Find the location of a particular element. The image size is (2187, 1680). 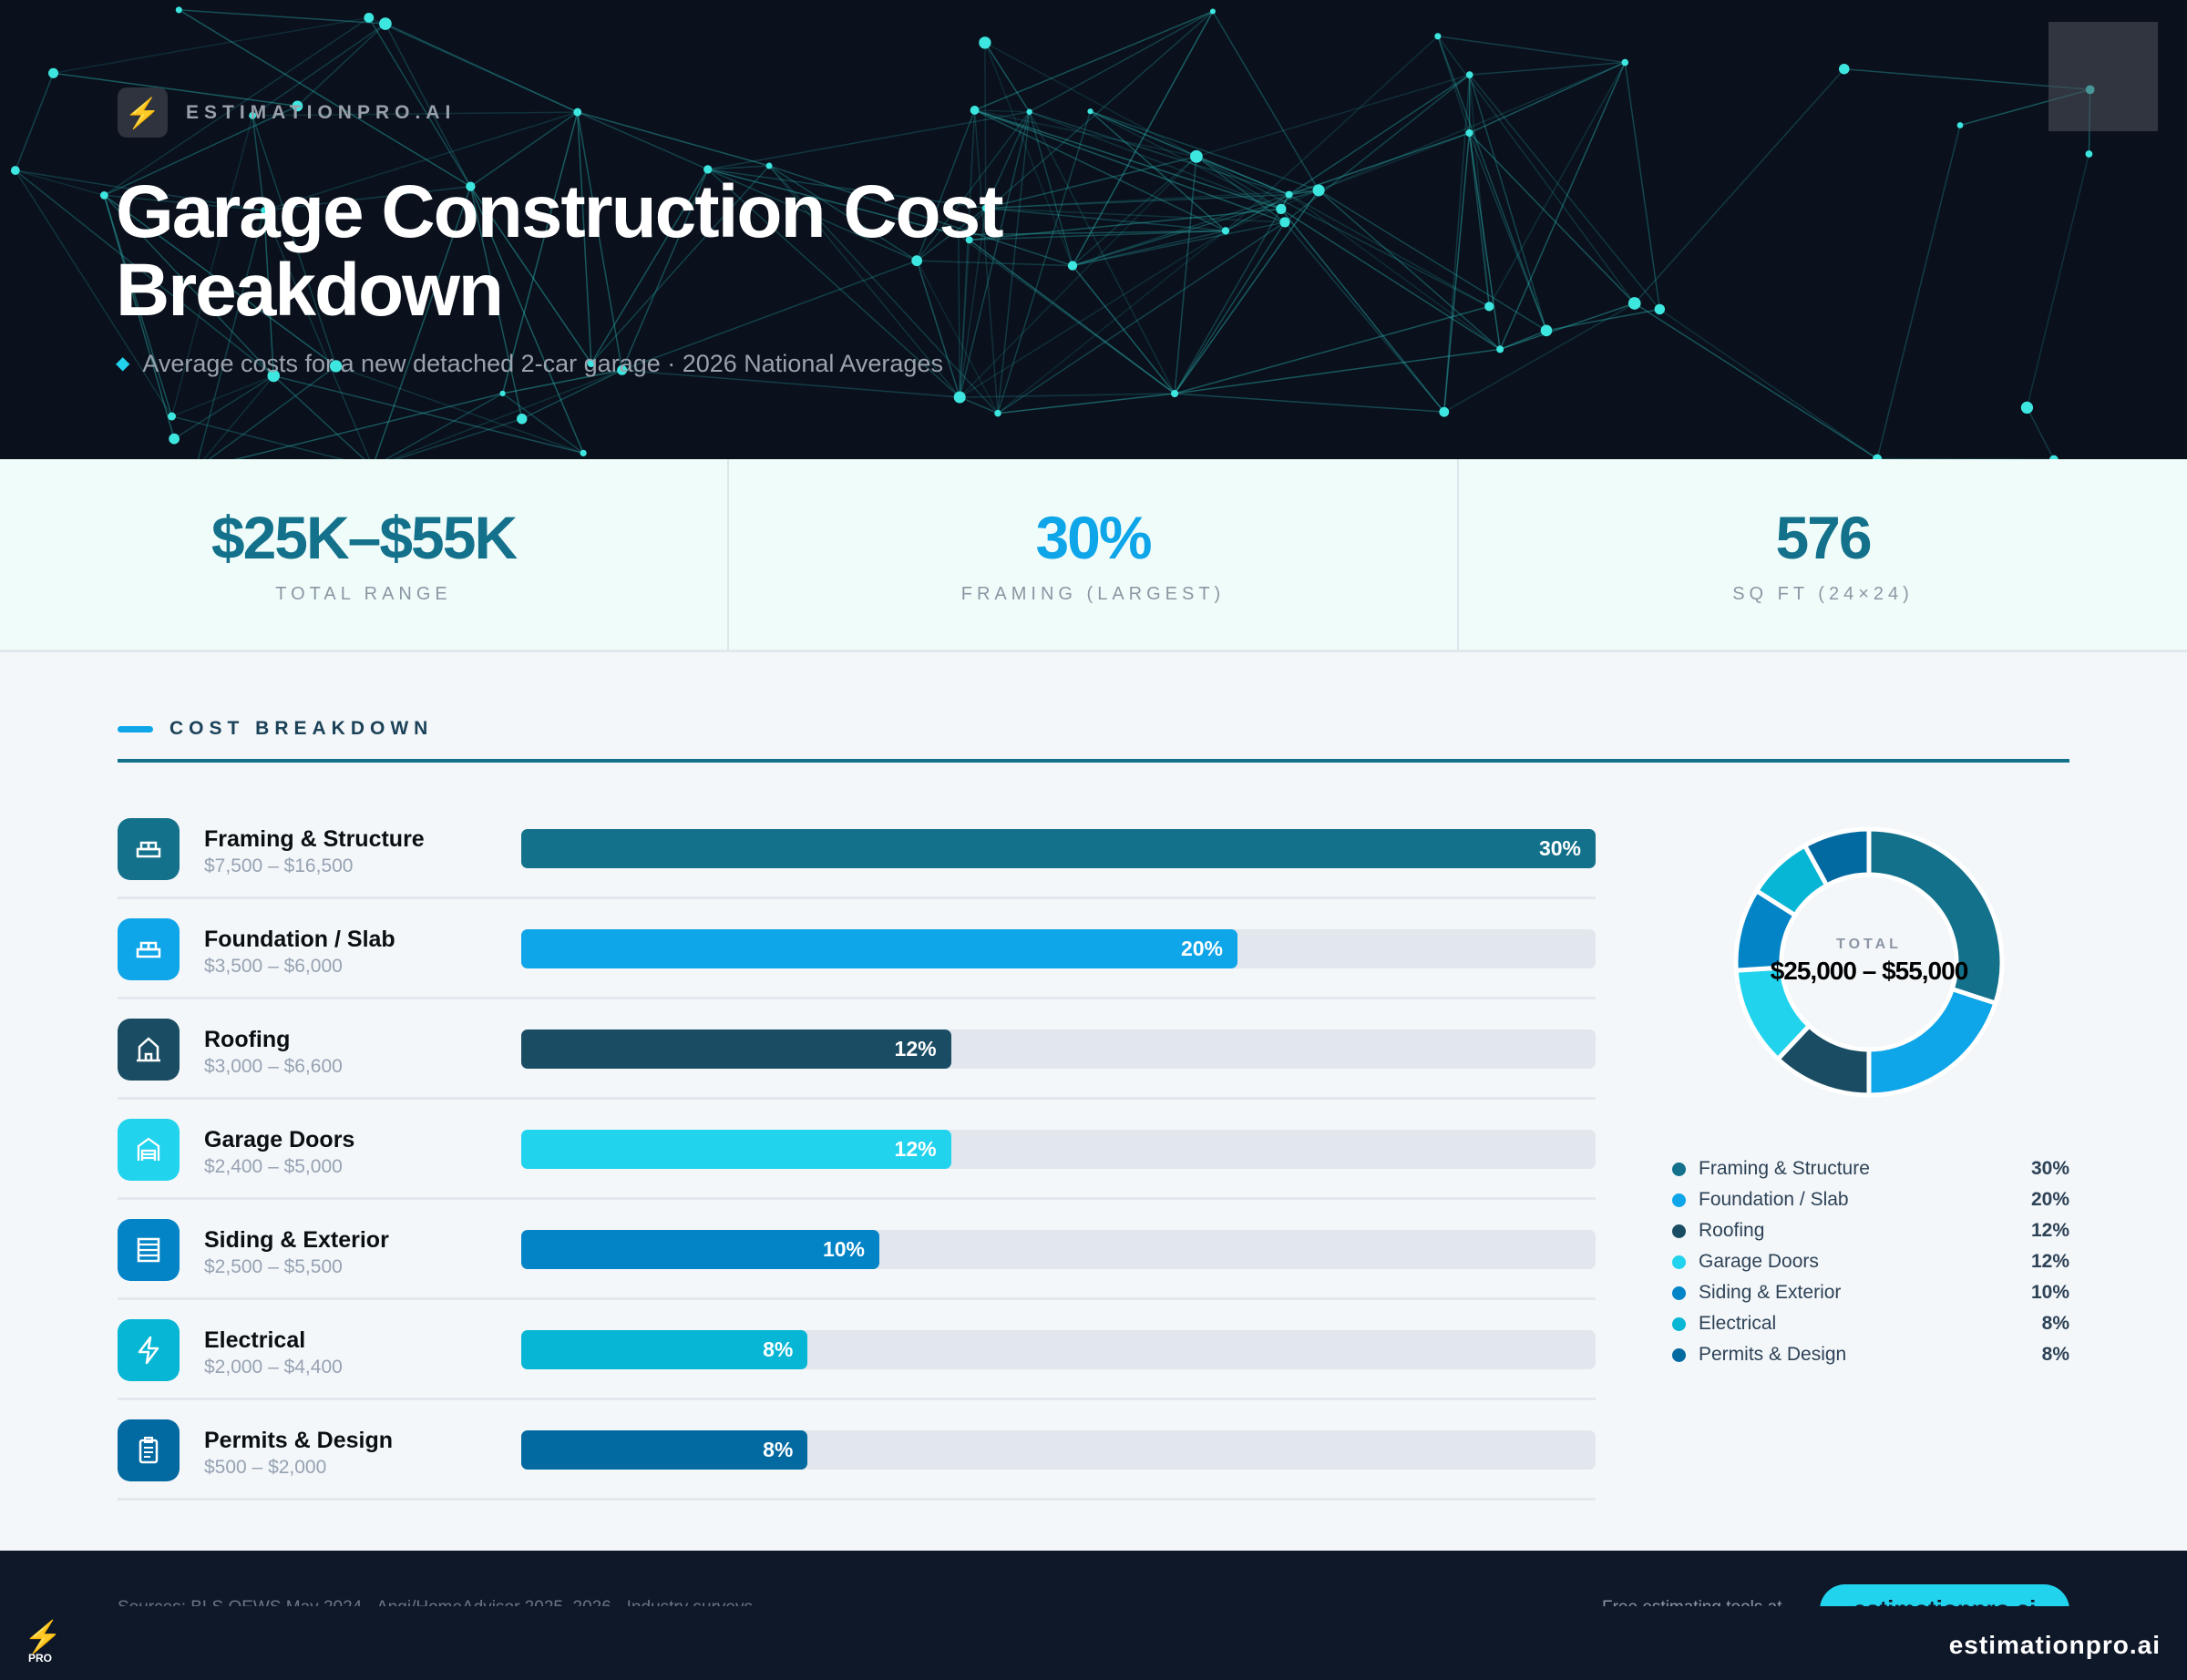

website-cta-button: estimationpro.ai is located at coordinates (1945, 1595).